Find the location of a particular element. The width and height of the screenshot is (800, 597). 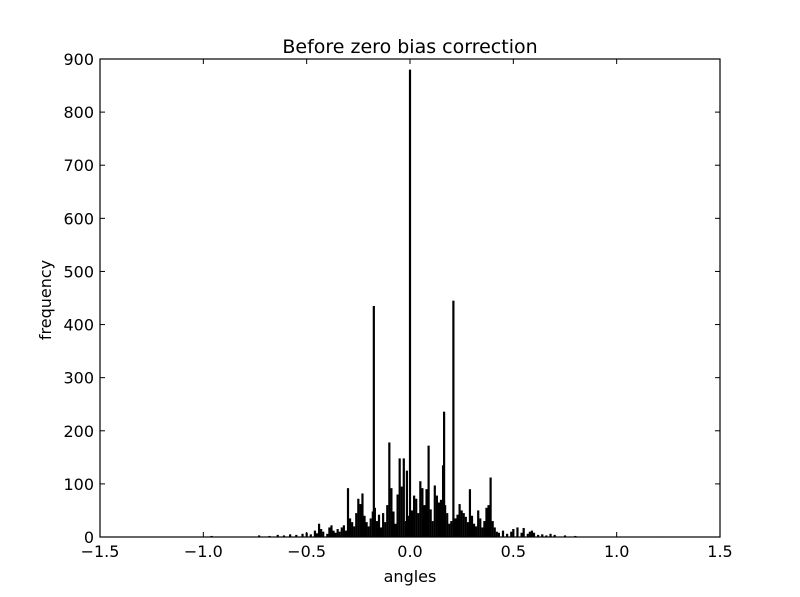

y-tick-label: 0 is located at coordinates (89, 537).